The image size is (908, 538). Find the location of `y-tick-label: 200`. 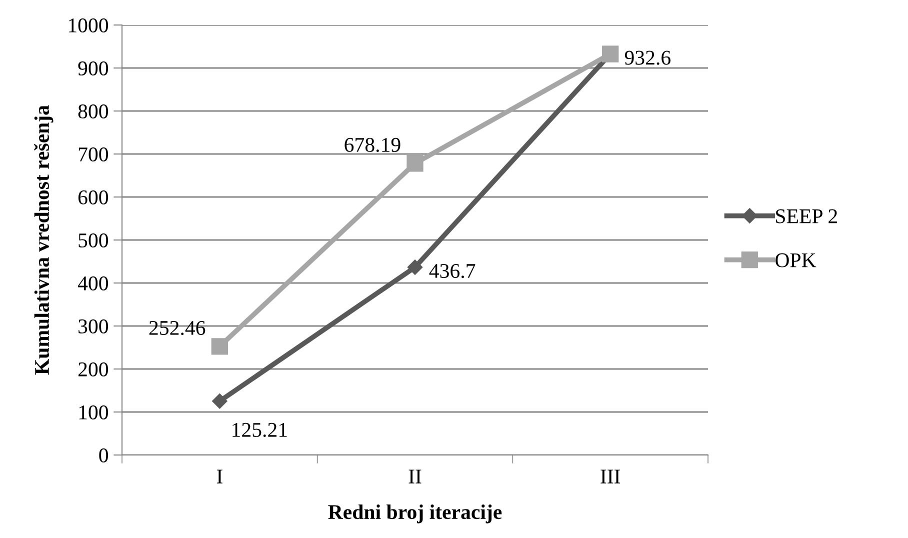

y-tick-label: 200 is located at coordinates (93, 369).